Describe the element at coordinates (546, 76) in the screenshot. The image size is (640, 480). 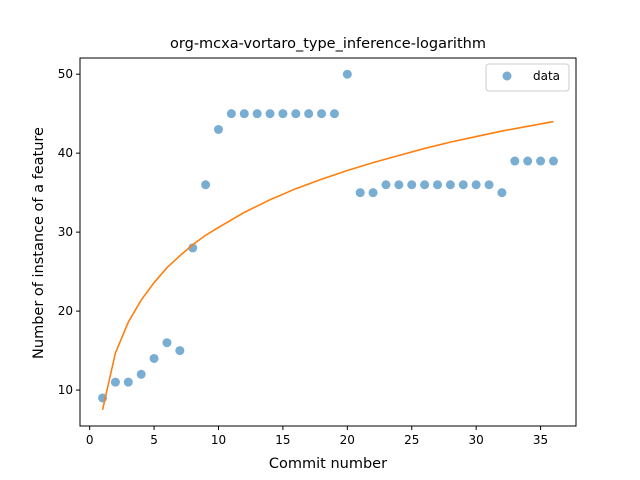
I see `legend-label-data: data` at that location.